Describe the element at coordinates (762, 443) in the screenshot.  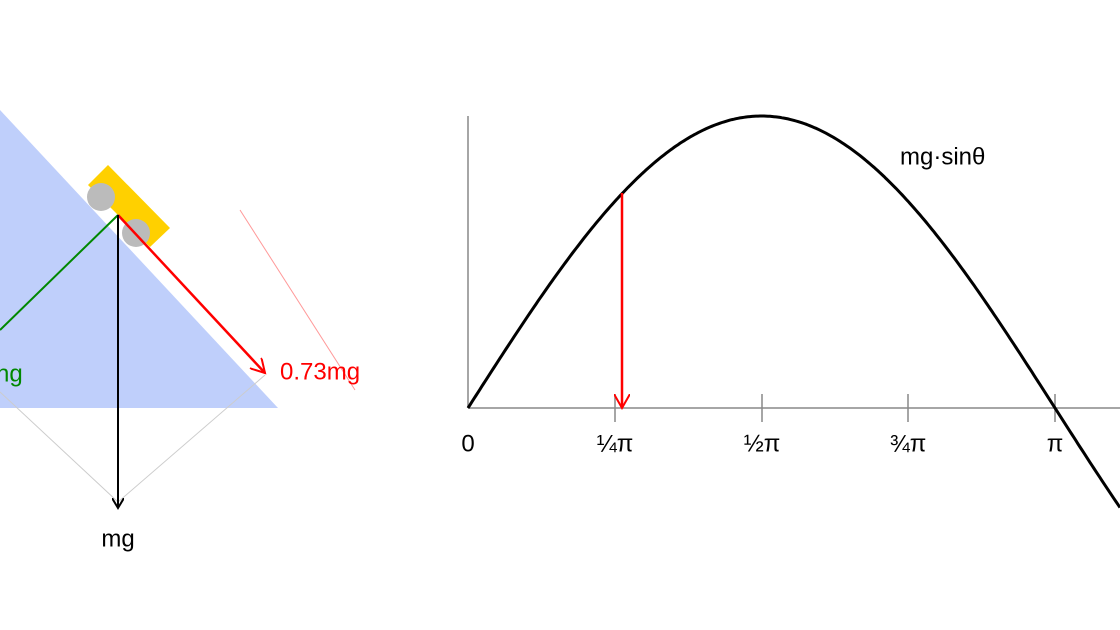
I see `x-tick-label: ½π` at that location.